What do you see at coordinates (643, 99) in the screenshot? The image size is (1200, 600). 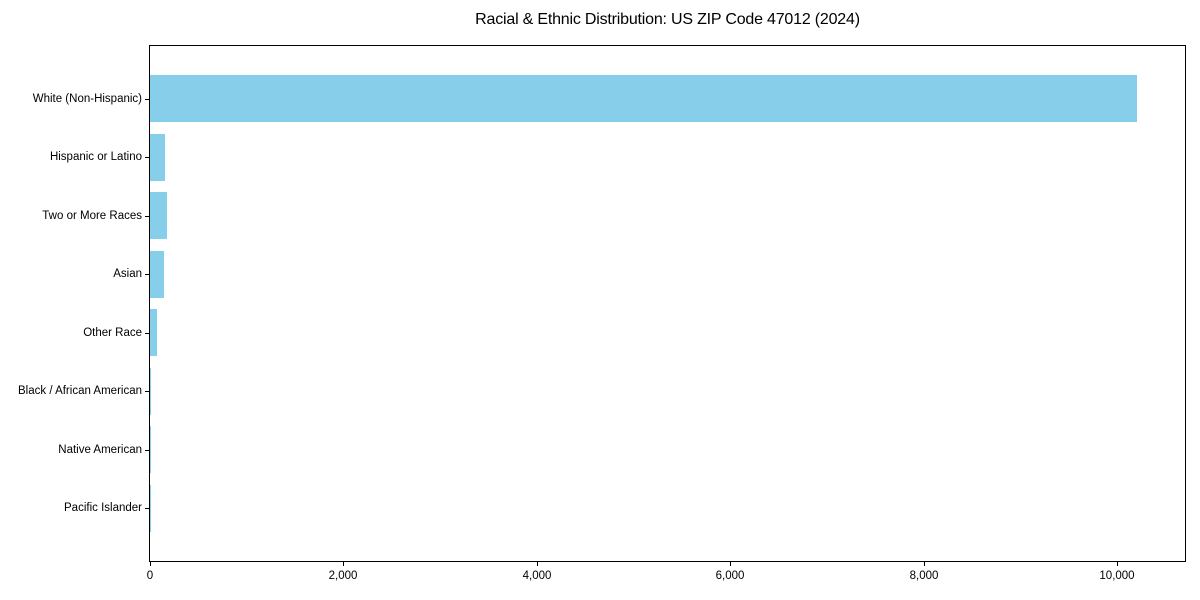 I see `bar-white-non-hispanic` at bounding box center [643, 99].